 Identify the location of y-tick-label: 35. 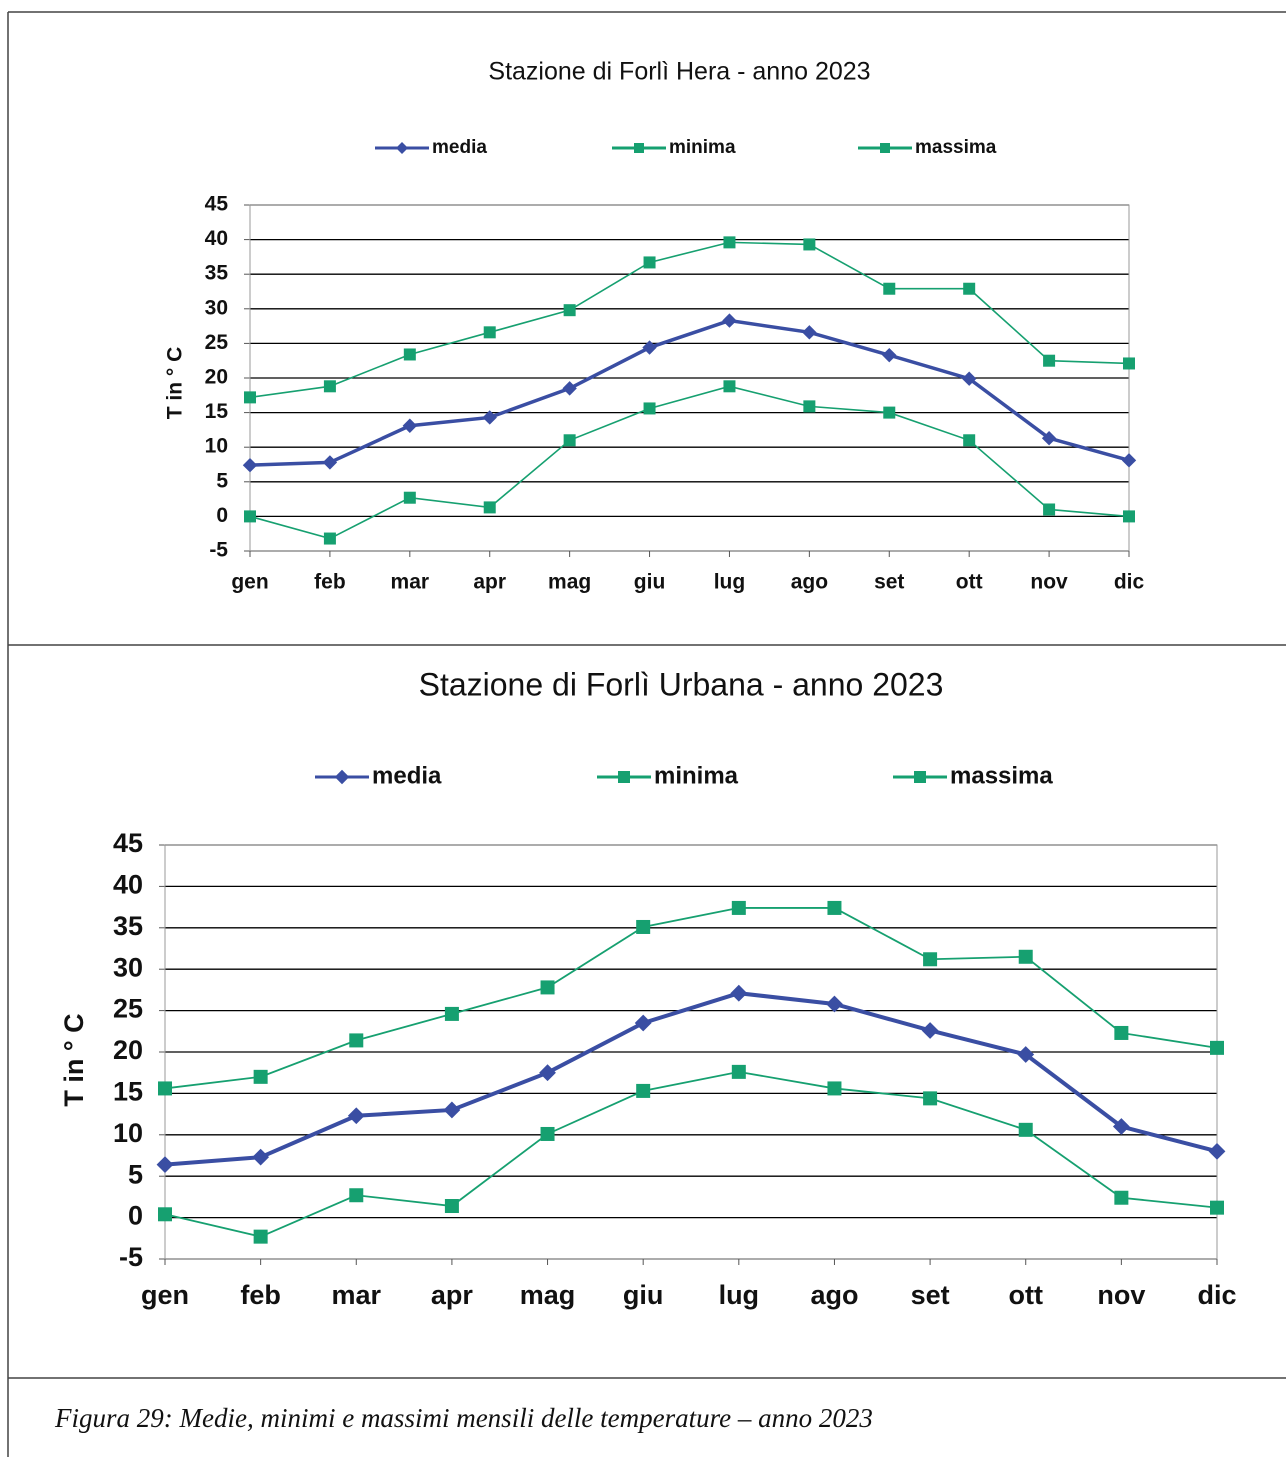
(128, 926).